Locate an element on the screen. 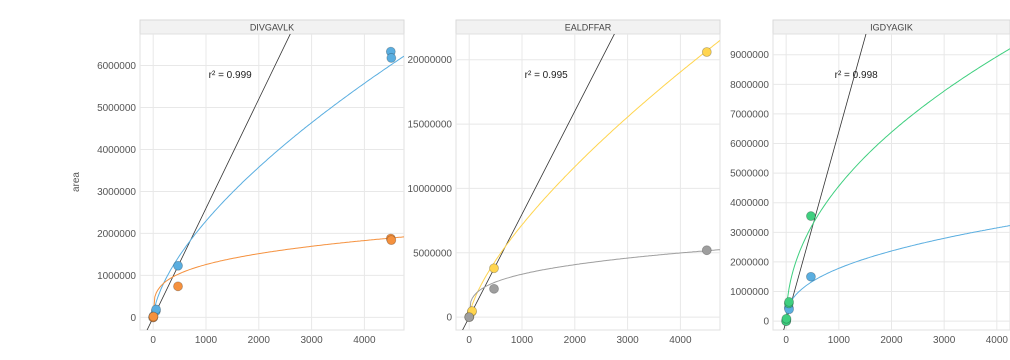 This screenshot has width=1010, height=360. panel-title: DIVGAVLK is located at coordinates (272, 28).